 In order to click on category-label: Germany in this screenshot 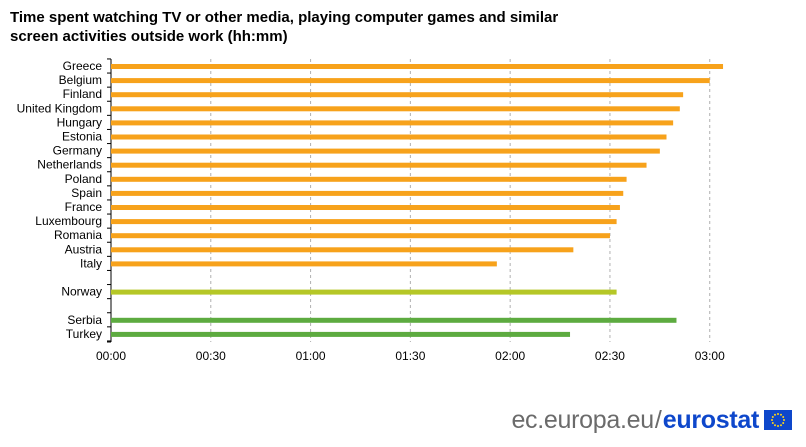, I will do `click(77, 151)`.